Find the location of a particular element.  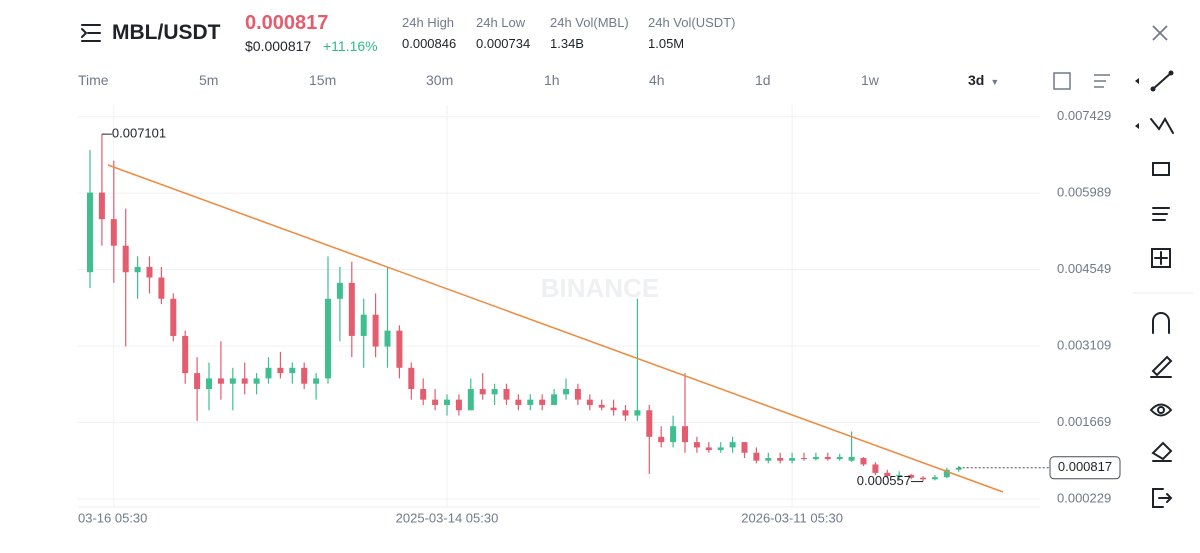

close-button is located at coordinates (1160, 33).